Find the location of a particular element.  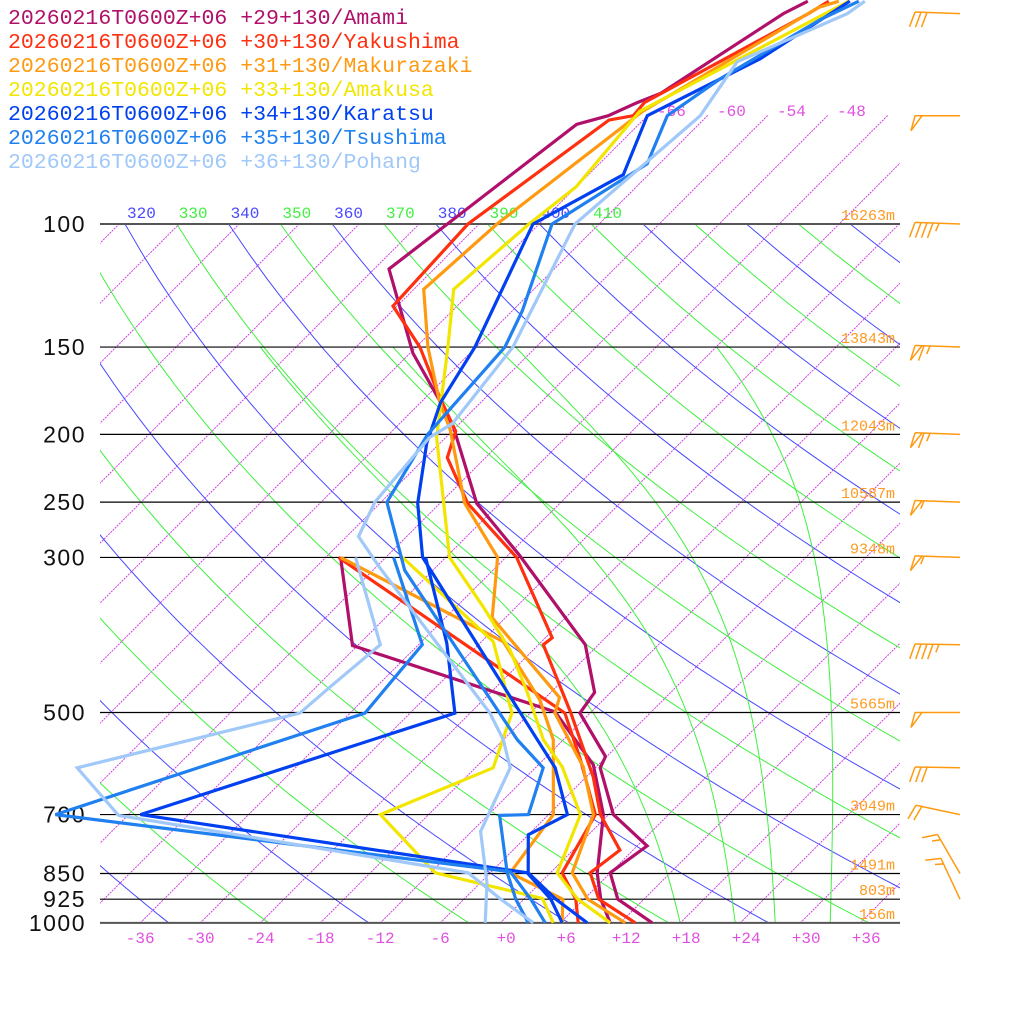

x-tick-label: +18 is located at coordinates (686, 939).